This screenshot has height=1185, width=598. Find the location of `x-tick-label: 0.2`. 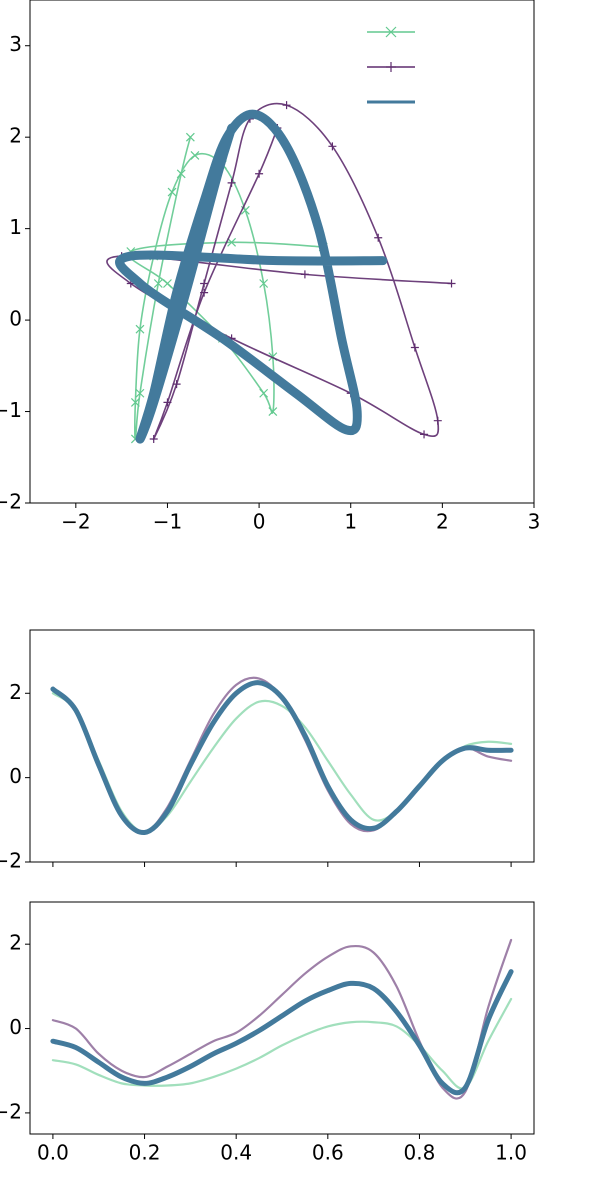

x-tick-label: 0.2 is located at coordinates (145, 1153).